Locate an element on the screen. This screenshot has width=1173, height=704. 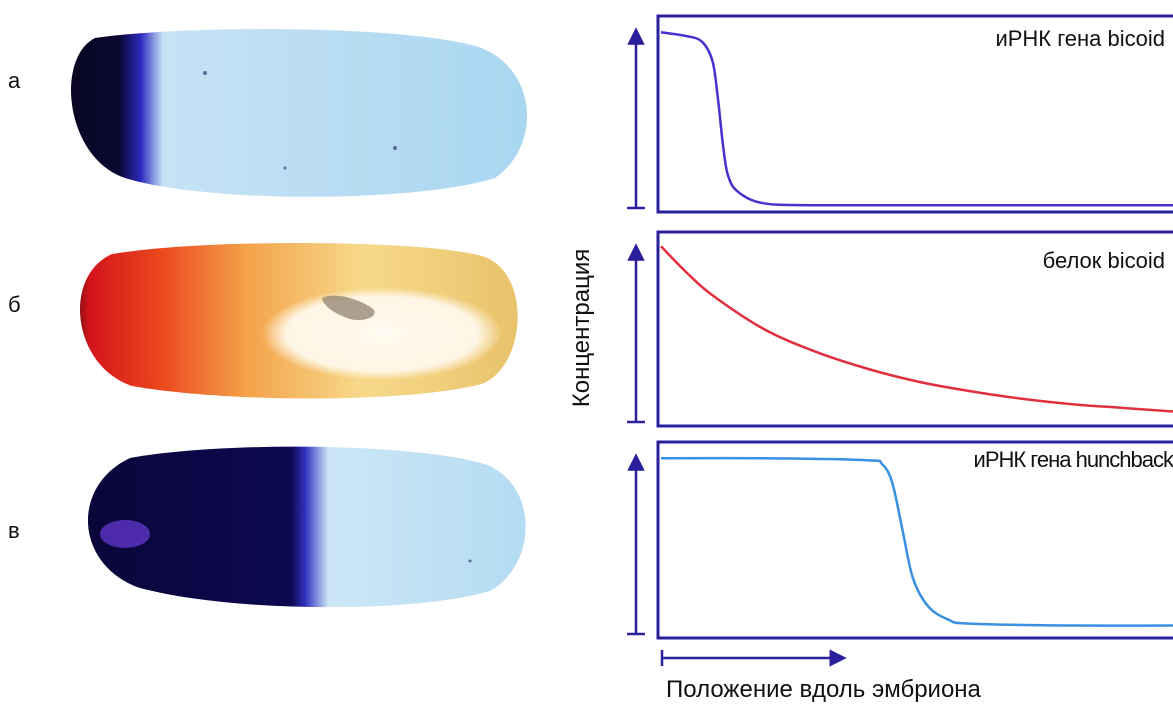
panel-letter-a: а is located at coordinates (14, 80).